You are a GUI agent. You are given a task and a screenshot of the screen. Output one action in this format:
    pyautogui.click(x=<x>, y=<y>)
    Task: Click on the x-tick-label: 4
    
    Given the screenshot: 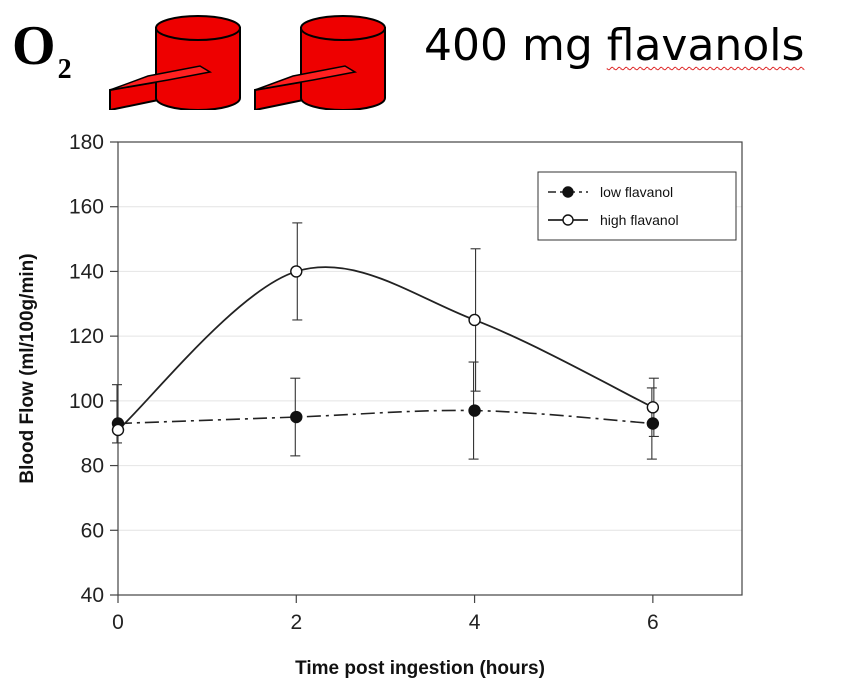 What is the action you would take?
    pyautogui.click(x=475, y=622)
    